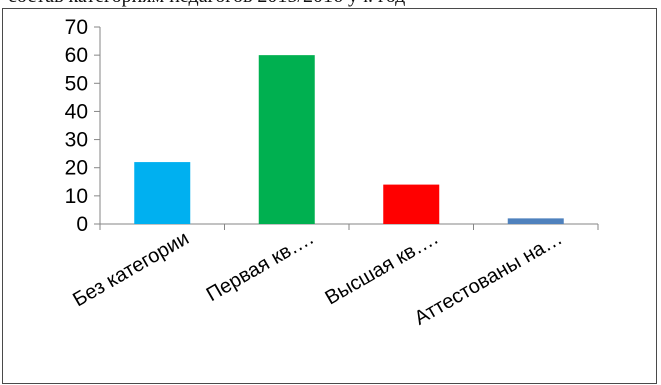  What do you see at coordinates (76, 27) in the screenshot?
I see `y-tick-label: 70` at bounding box center [76, 27].